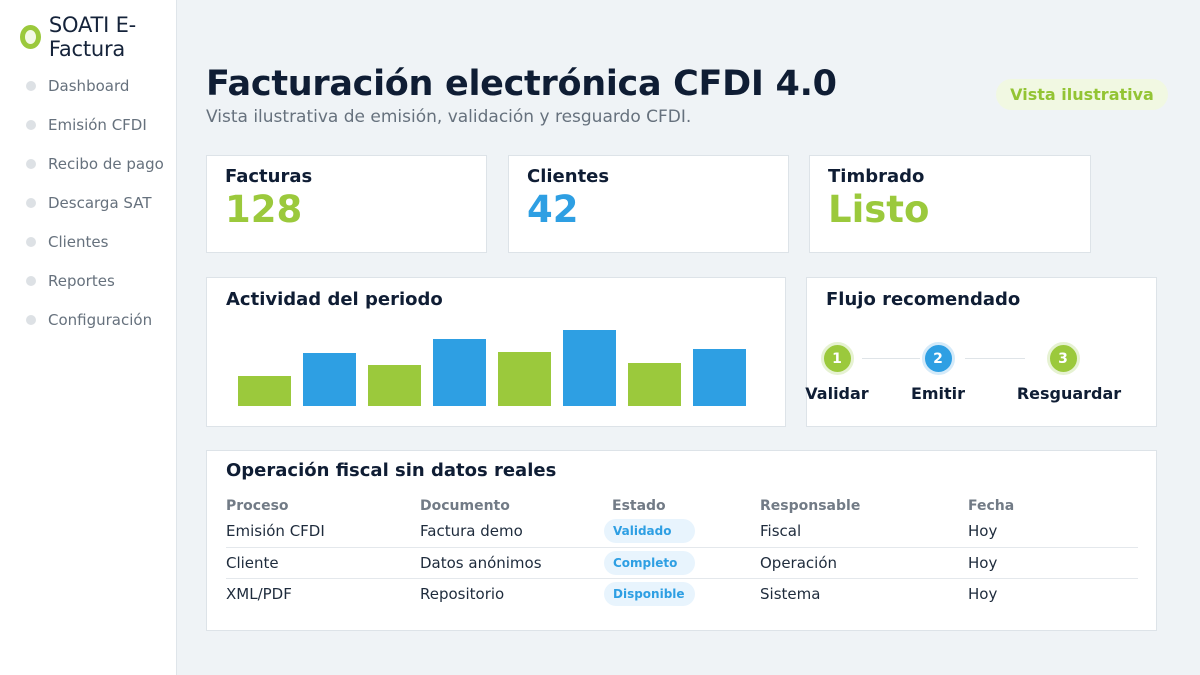 This screenshot has height=675, width=1200. I want to click on sidebar-item-emision-cfdi: Emisión CFDI, so click(95, 124).